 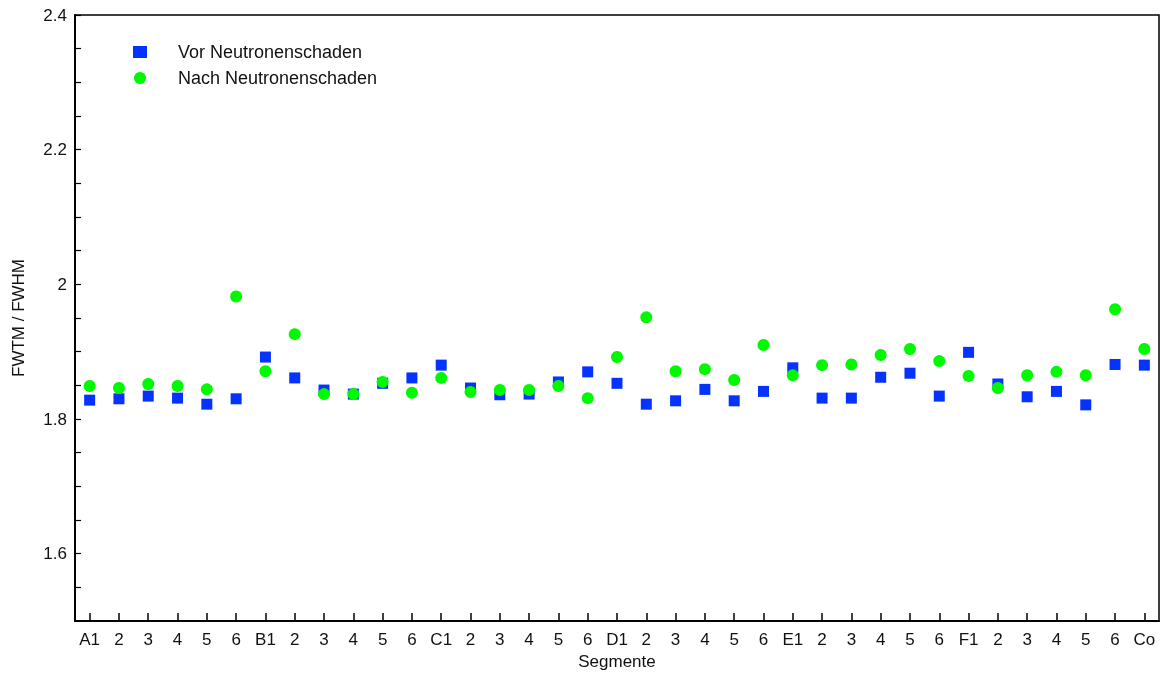 I want to click on x-tick-label: B1, so click(x=265, y=639).